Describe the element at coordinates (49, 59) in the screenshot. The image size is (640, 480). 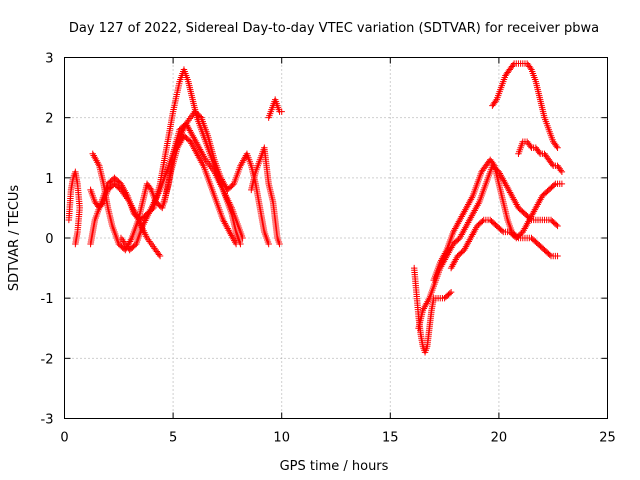
I see `y-tick-label: 3` at that location.